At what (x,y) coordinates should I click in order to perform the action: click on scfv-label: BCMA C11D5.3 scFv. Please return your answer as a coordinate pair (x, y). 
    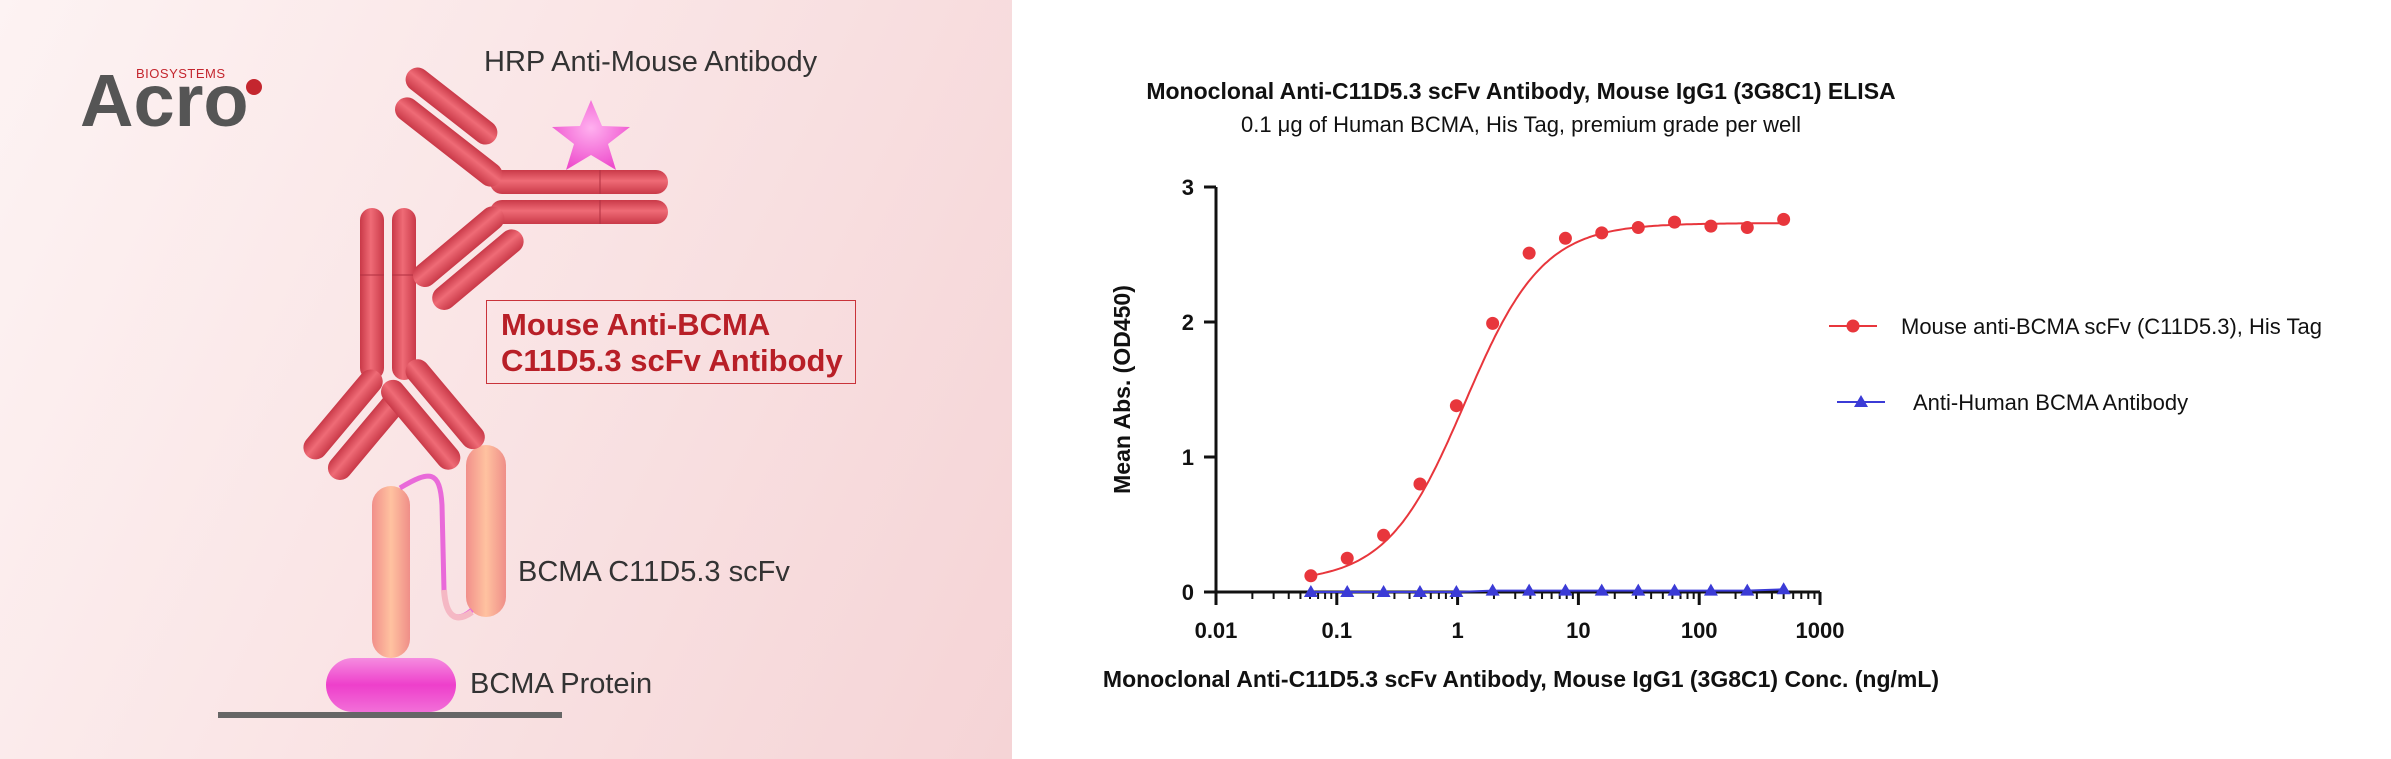
    Looking at the image, I should click on (654, 572).